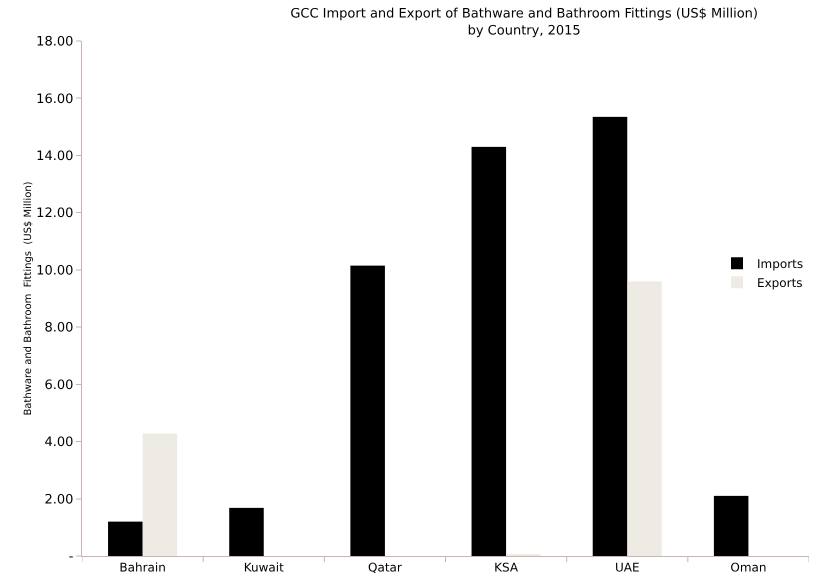  What do you see at coordinates (59, 500) in the screenshot?
I see `y-tick-label: 2.00` at bounding box center [59, 500].